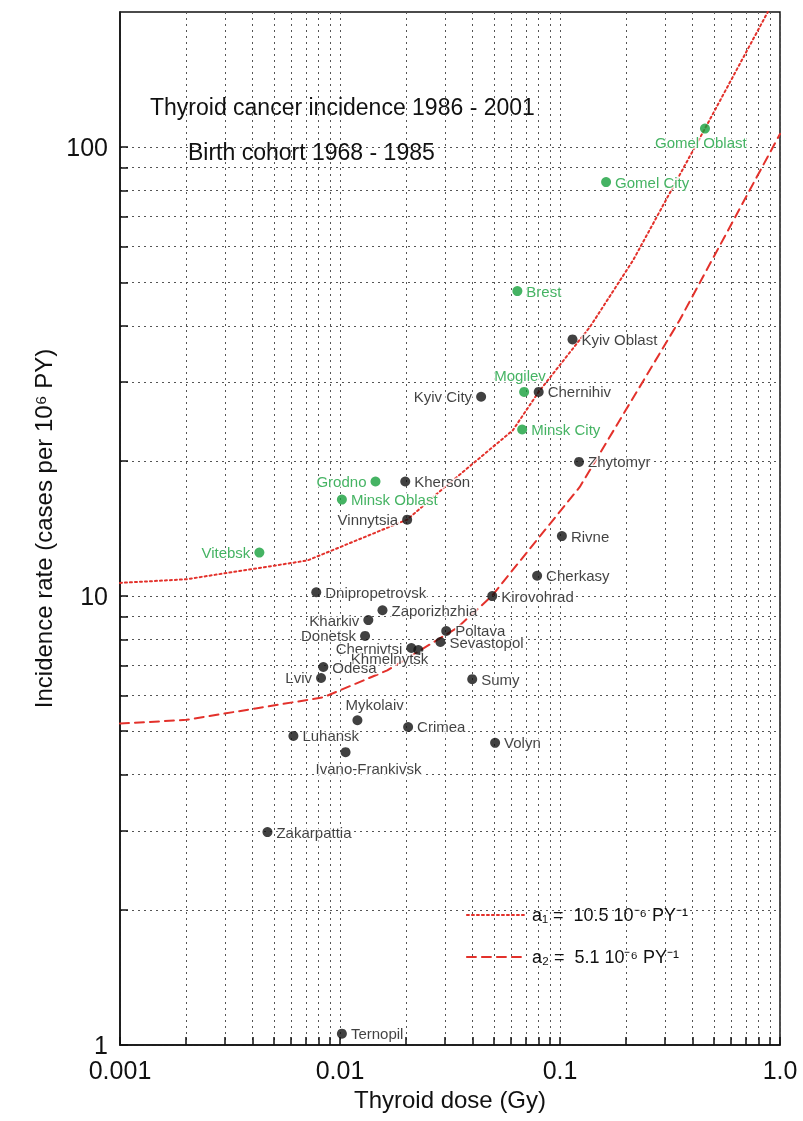  Describe the element at coordinates (377, 1034) in the screenshot. I see `data-label: Ternopil` at that location.